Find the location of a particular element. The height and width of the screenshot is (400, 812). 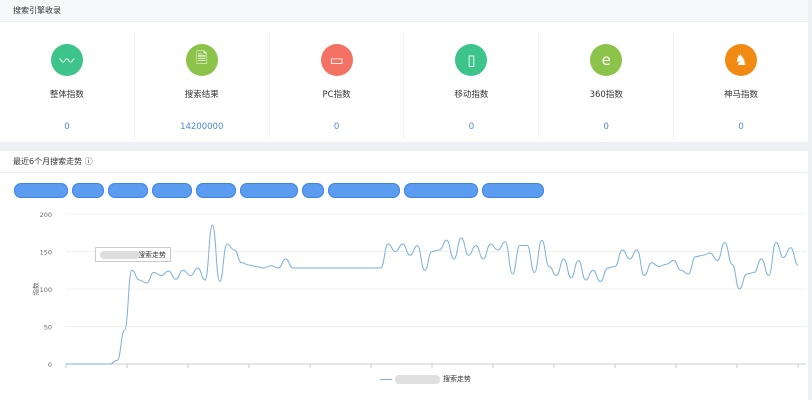

y-axis-label: 指数 is located at coordinates (35, 289).